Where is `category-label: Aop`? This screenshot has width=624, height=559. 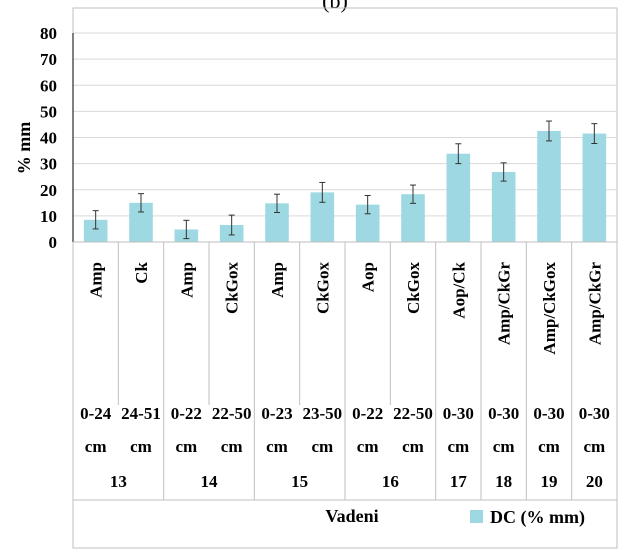 category-label: Aop is located at coordinates (368, 277).